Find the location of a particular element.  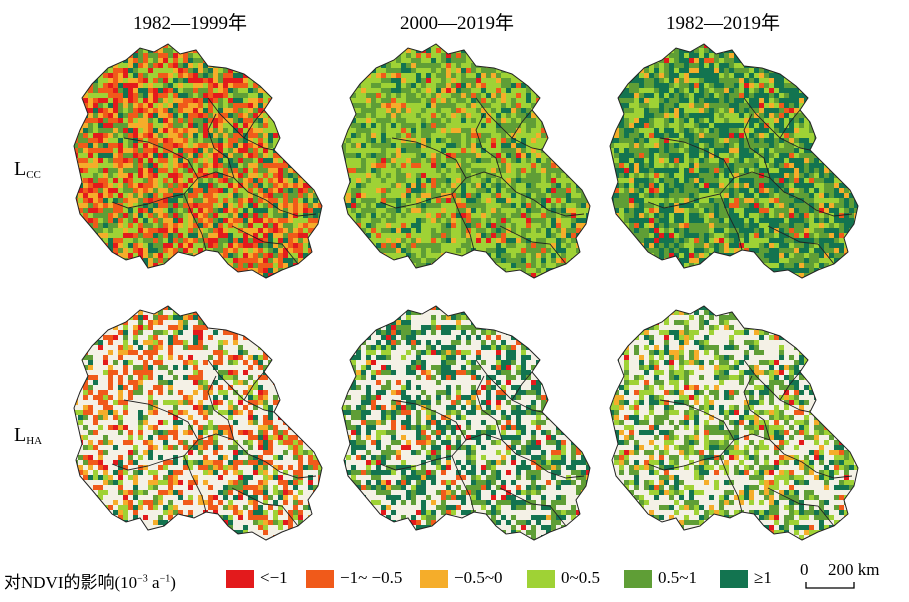

scale-zero-label: 0 is located at coordinates (804, 569).